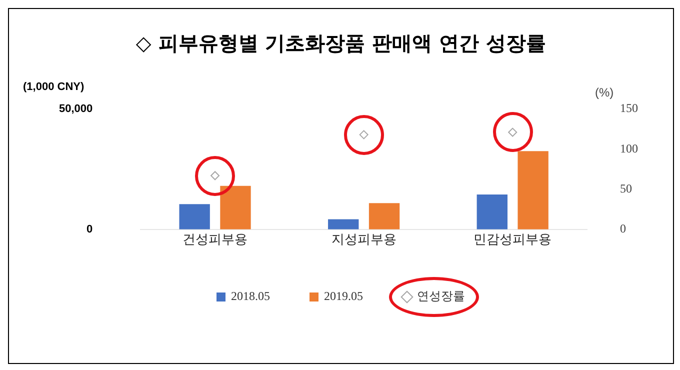 The width and height of the screenshot is (680, 370). What do you see at coordinates (215, 240) in the screenshot?
I see `x-tick-label: 건성피부용` at bounding box center [215, 240].